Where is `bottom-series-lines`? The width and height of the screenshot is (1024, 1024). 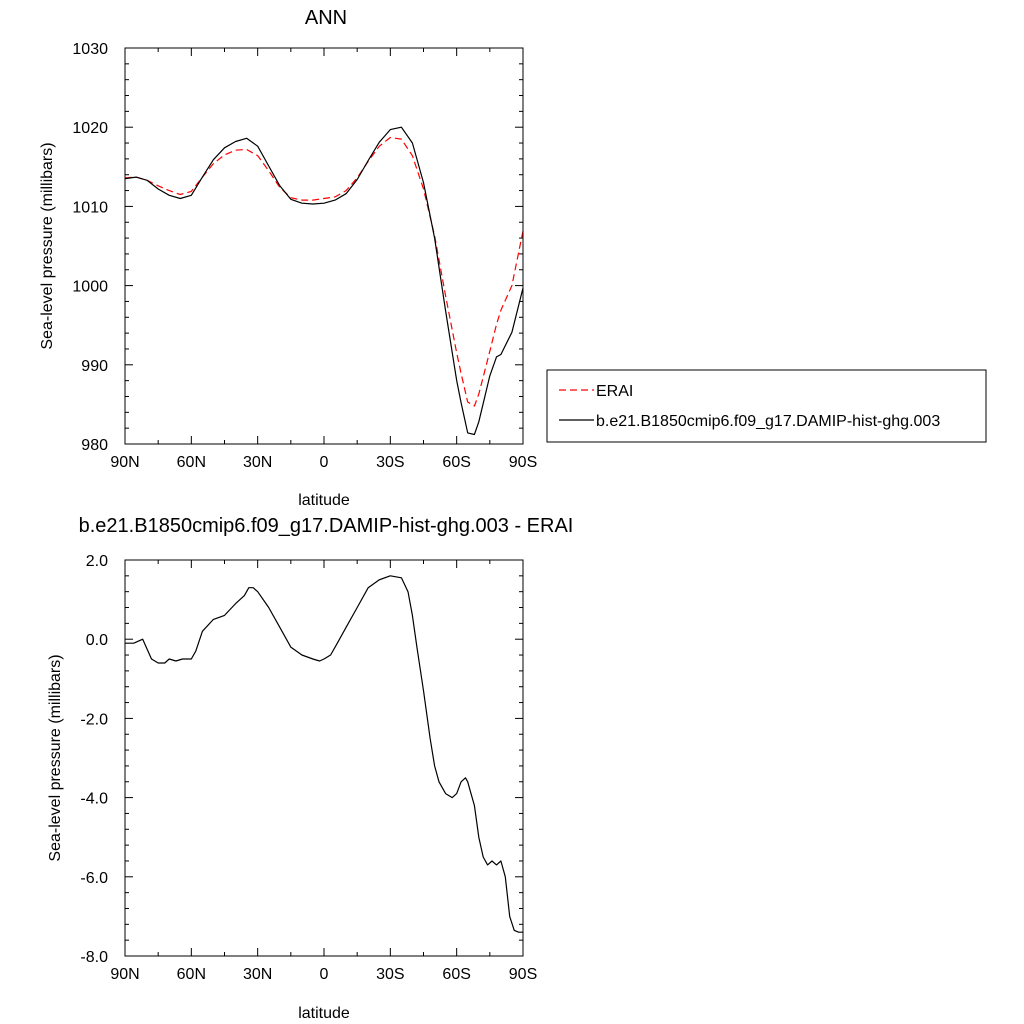
bottom-series-lines is located at coordinates (324, 754).